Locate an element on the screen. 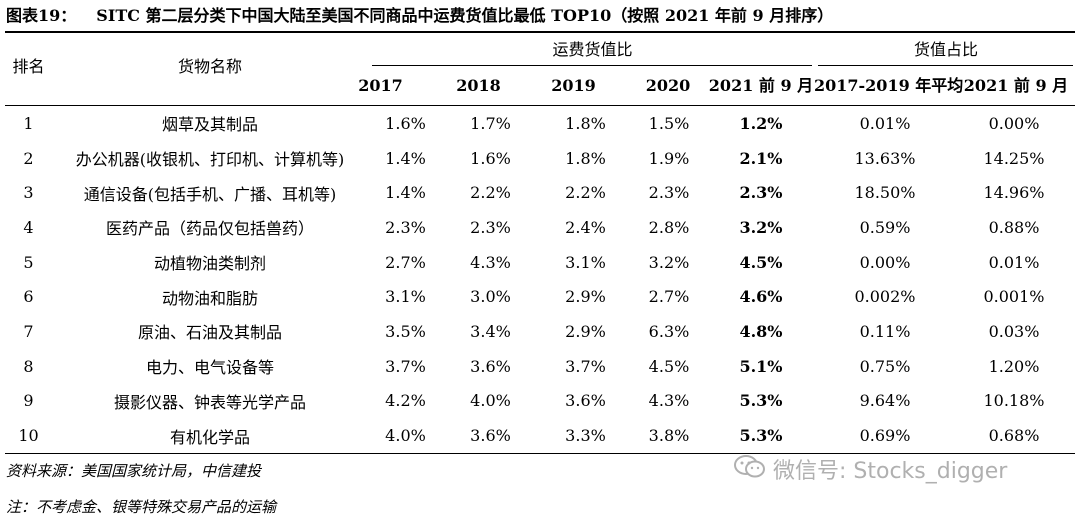 This screenshot has height=519, width=1080. figure-label: 图表19： is located at coordinates (41, 15).